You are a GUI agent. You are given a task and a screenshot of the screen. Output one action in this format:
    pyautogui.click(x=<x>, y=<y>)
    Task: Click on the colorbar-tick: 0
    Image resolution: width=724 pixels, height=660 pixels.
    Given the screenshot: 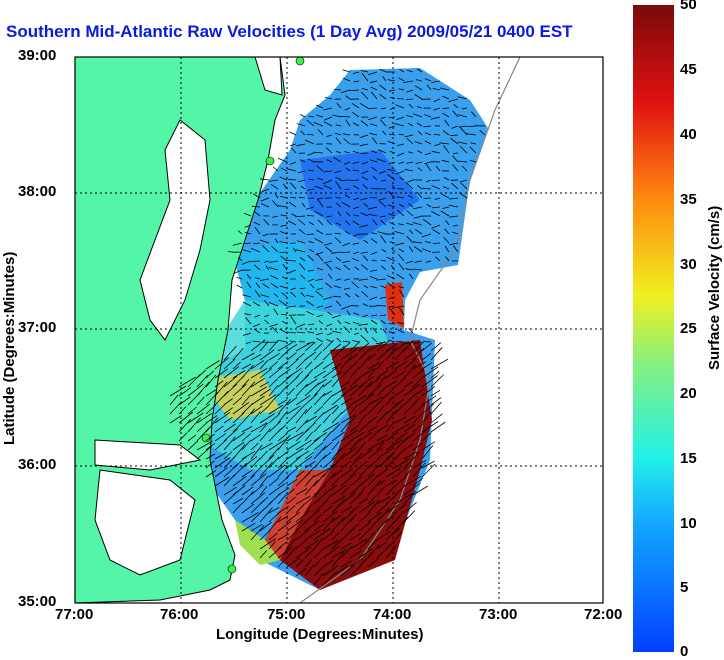 What is the action you would take?
    pyautogui.click(x=684, y=651)
    